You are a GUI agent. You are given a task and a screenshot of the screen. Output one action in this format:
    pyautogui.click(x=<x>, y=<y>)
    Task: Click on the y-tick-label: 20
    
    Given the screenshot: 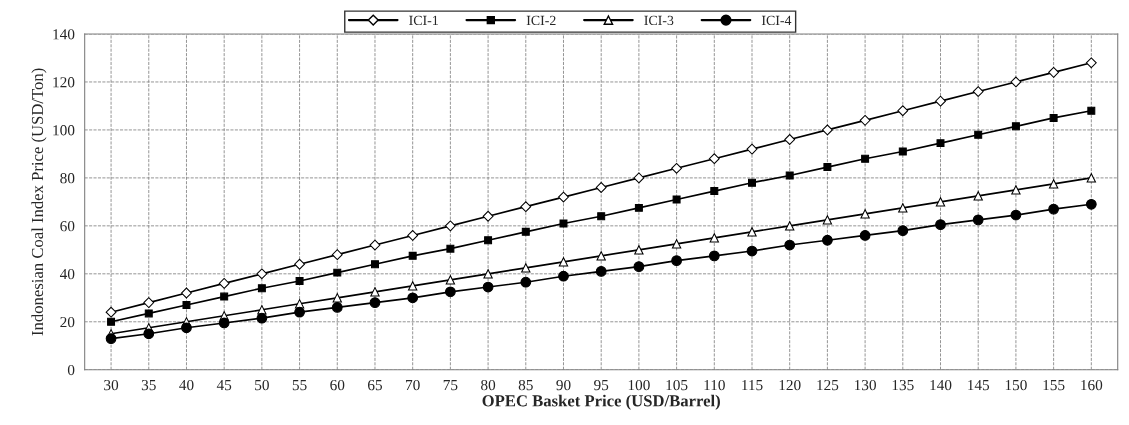 What is the action you would take?
    pyautogui.click(x=67, y=322)
    